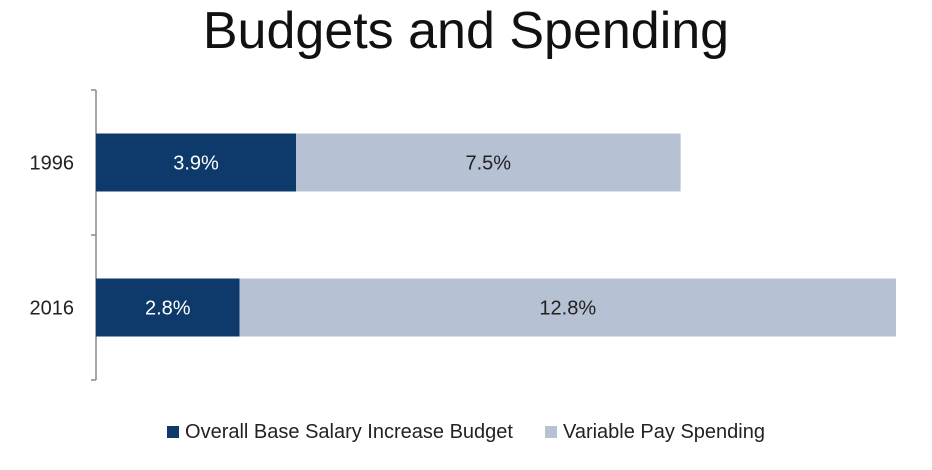 The height and width of the screenshot is (470, 932). I want to click on chart-title: Budgets and Spending, so click(466, 31).